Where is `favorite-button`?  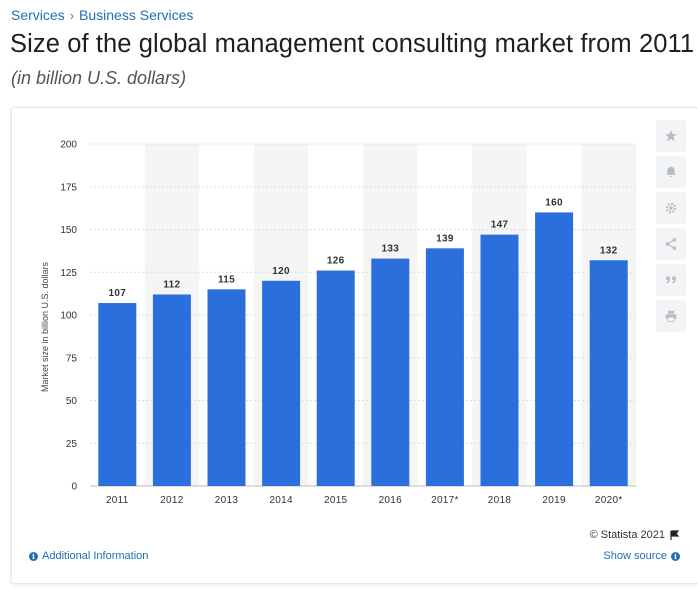
favorite-button is located at coordinates (671, 136).